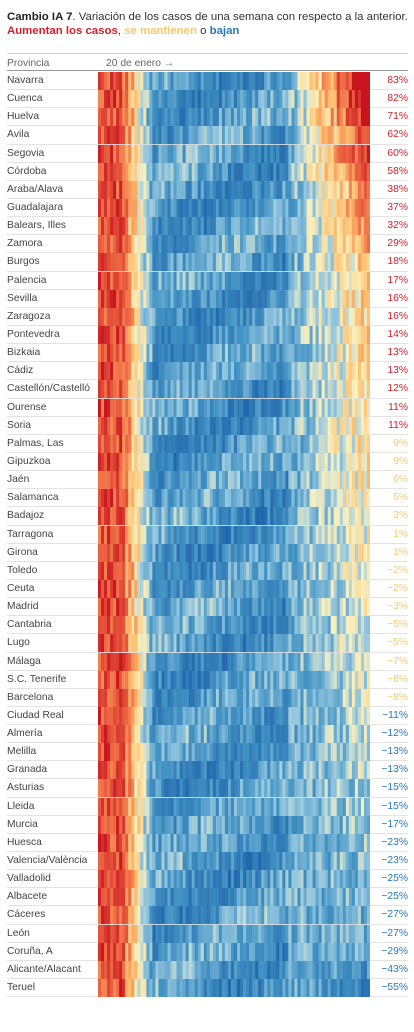  What do you see at coordinates (33, 498) in the screenshot?
I see `province-name: Salamanca` at bounding box center [33, 498].